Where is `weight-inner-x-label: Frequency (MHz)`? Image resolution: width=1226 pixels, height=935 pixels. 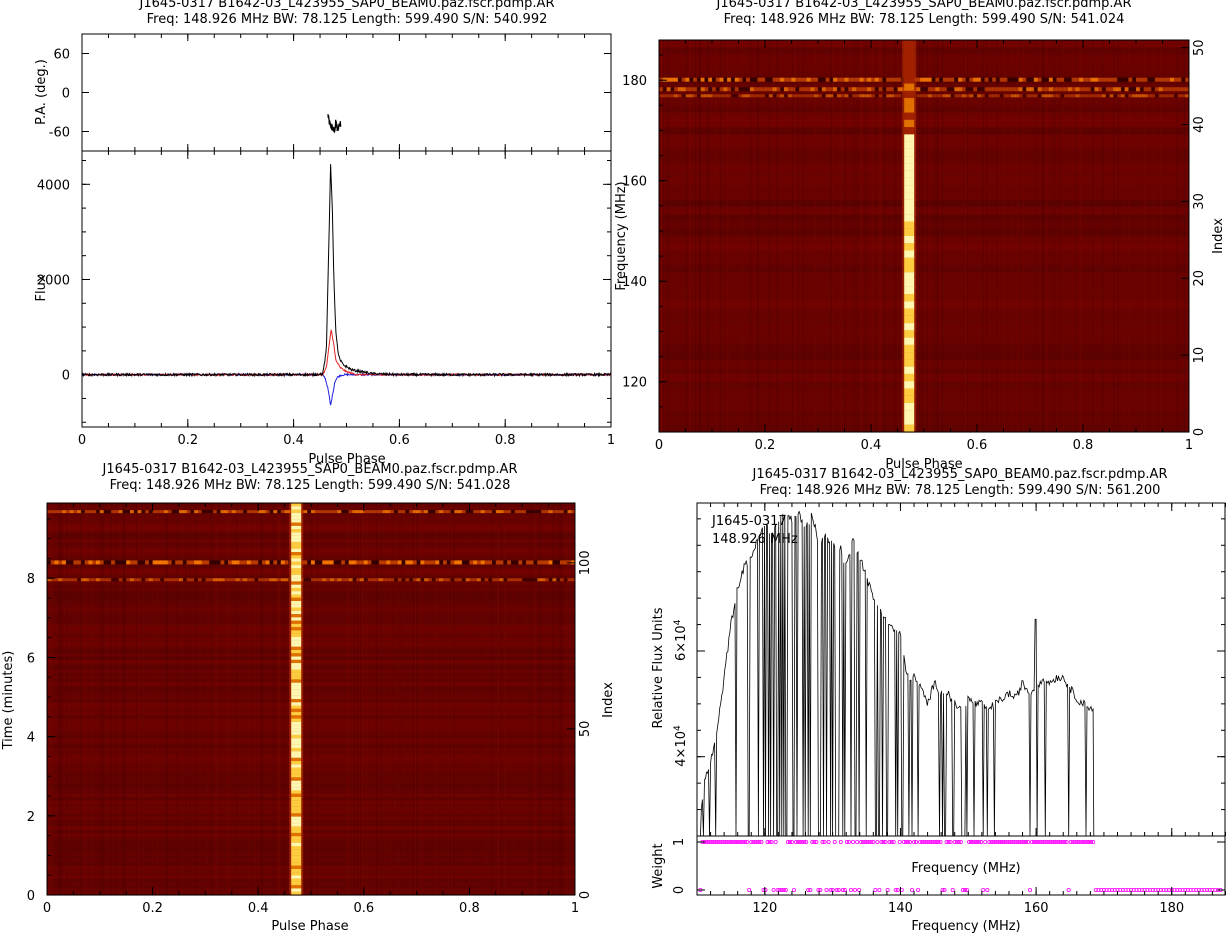
weight-inner-x-label: Frequency (MHz) is located at coordinates (965, 868).